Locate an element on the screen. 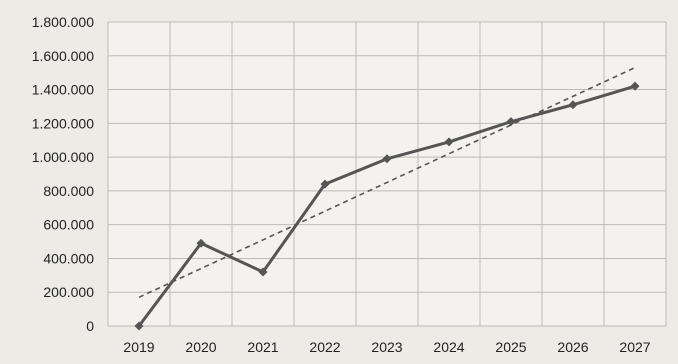  x-tick-label: 2027 is located at coordinates (634, 347).